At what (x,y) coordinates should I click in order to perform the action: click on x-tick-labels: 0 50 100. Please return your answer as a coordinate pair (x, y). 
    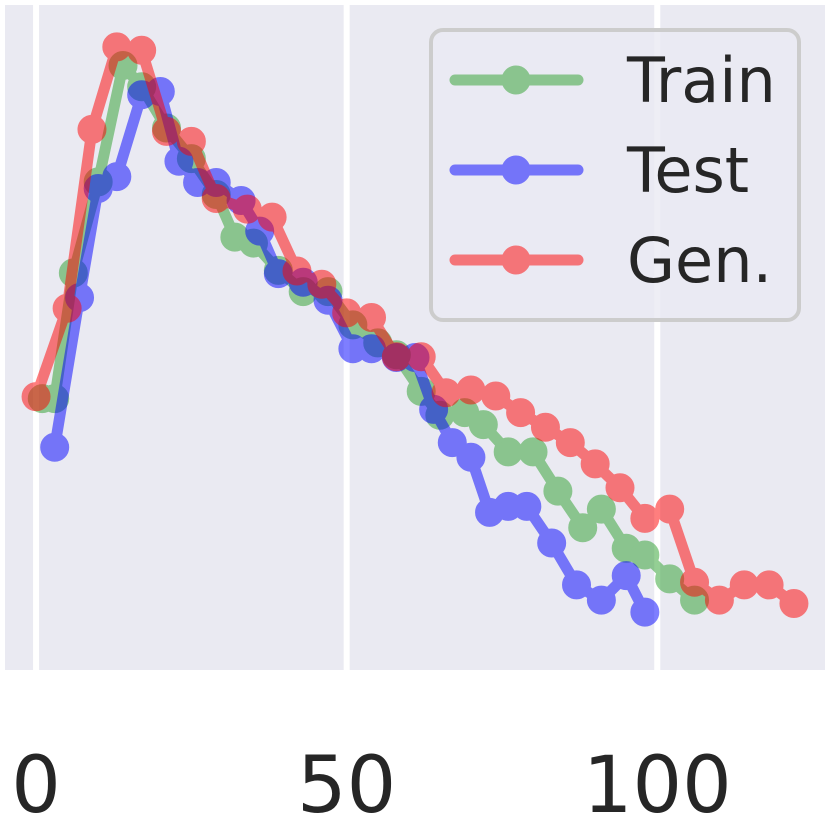
    Looking at the image, I should click on (371, 785).